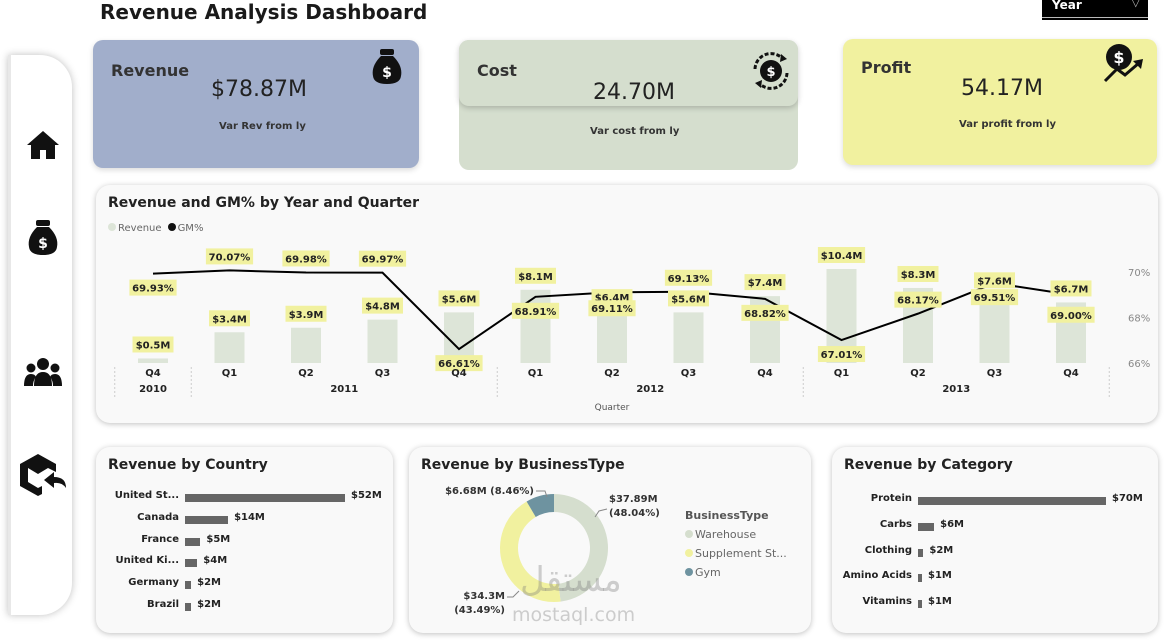 This screenshot has height=640, width=1164. I want to click on watermark-url: mostaql.com, so click(574, 615).